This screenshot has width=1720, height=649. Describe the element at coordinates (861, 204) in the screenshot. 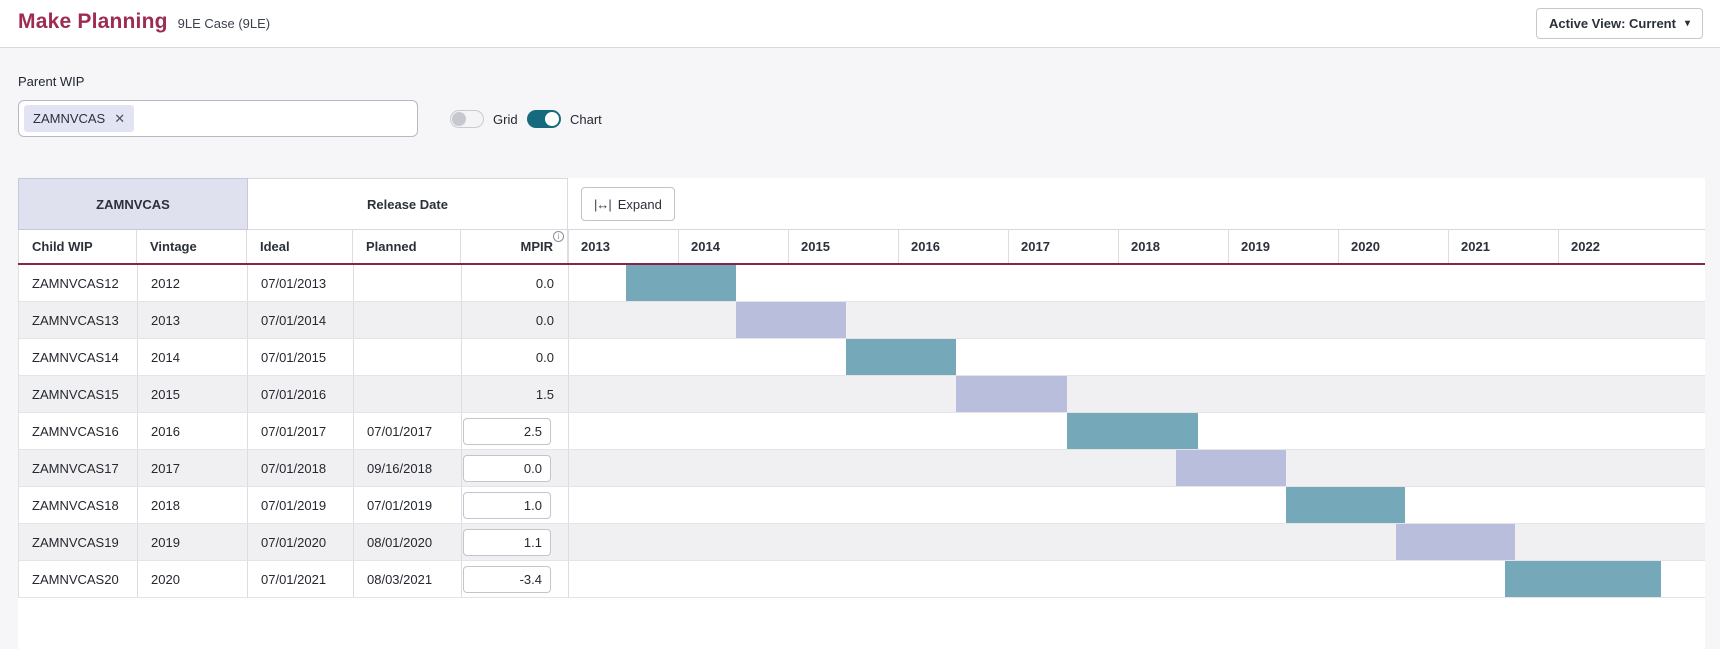

I see `group-header-row: ZAMNVCAS Release Date |↔| Expand` at that location.